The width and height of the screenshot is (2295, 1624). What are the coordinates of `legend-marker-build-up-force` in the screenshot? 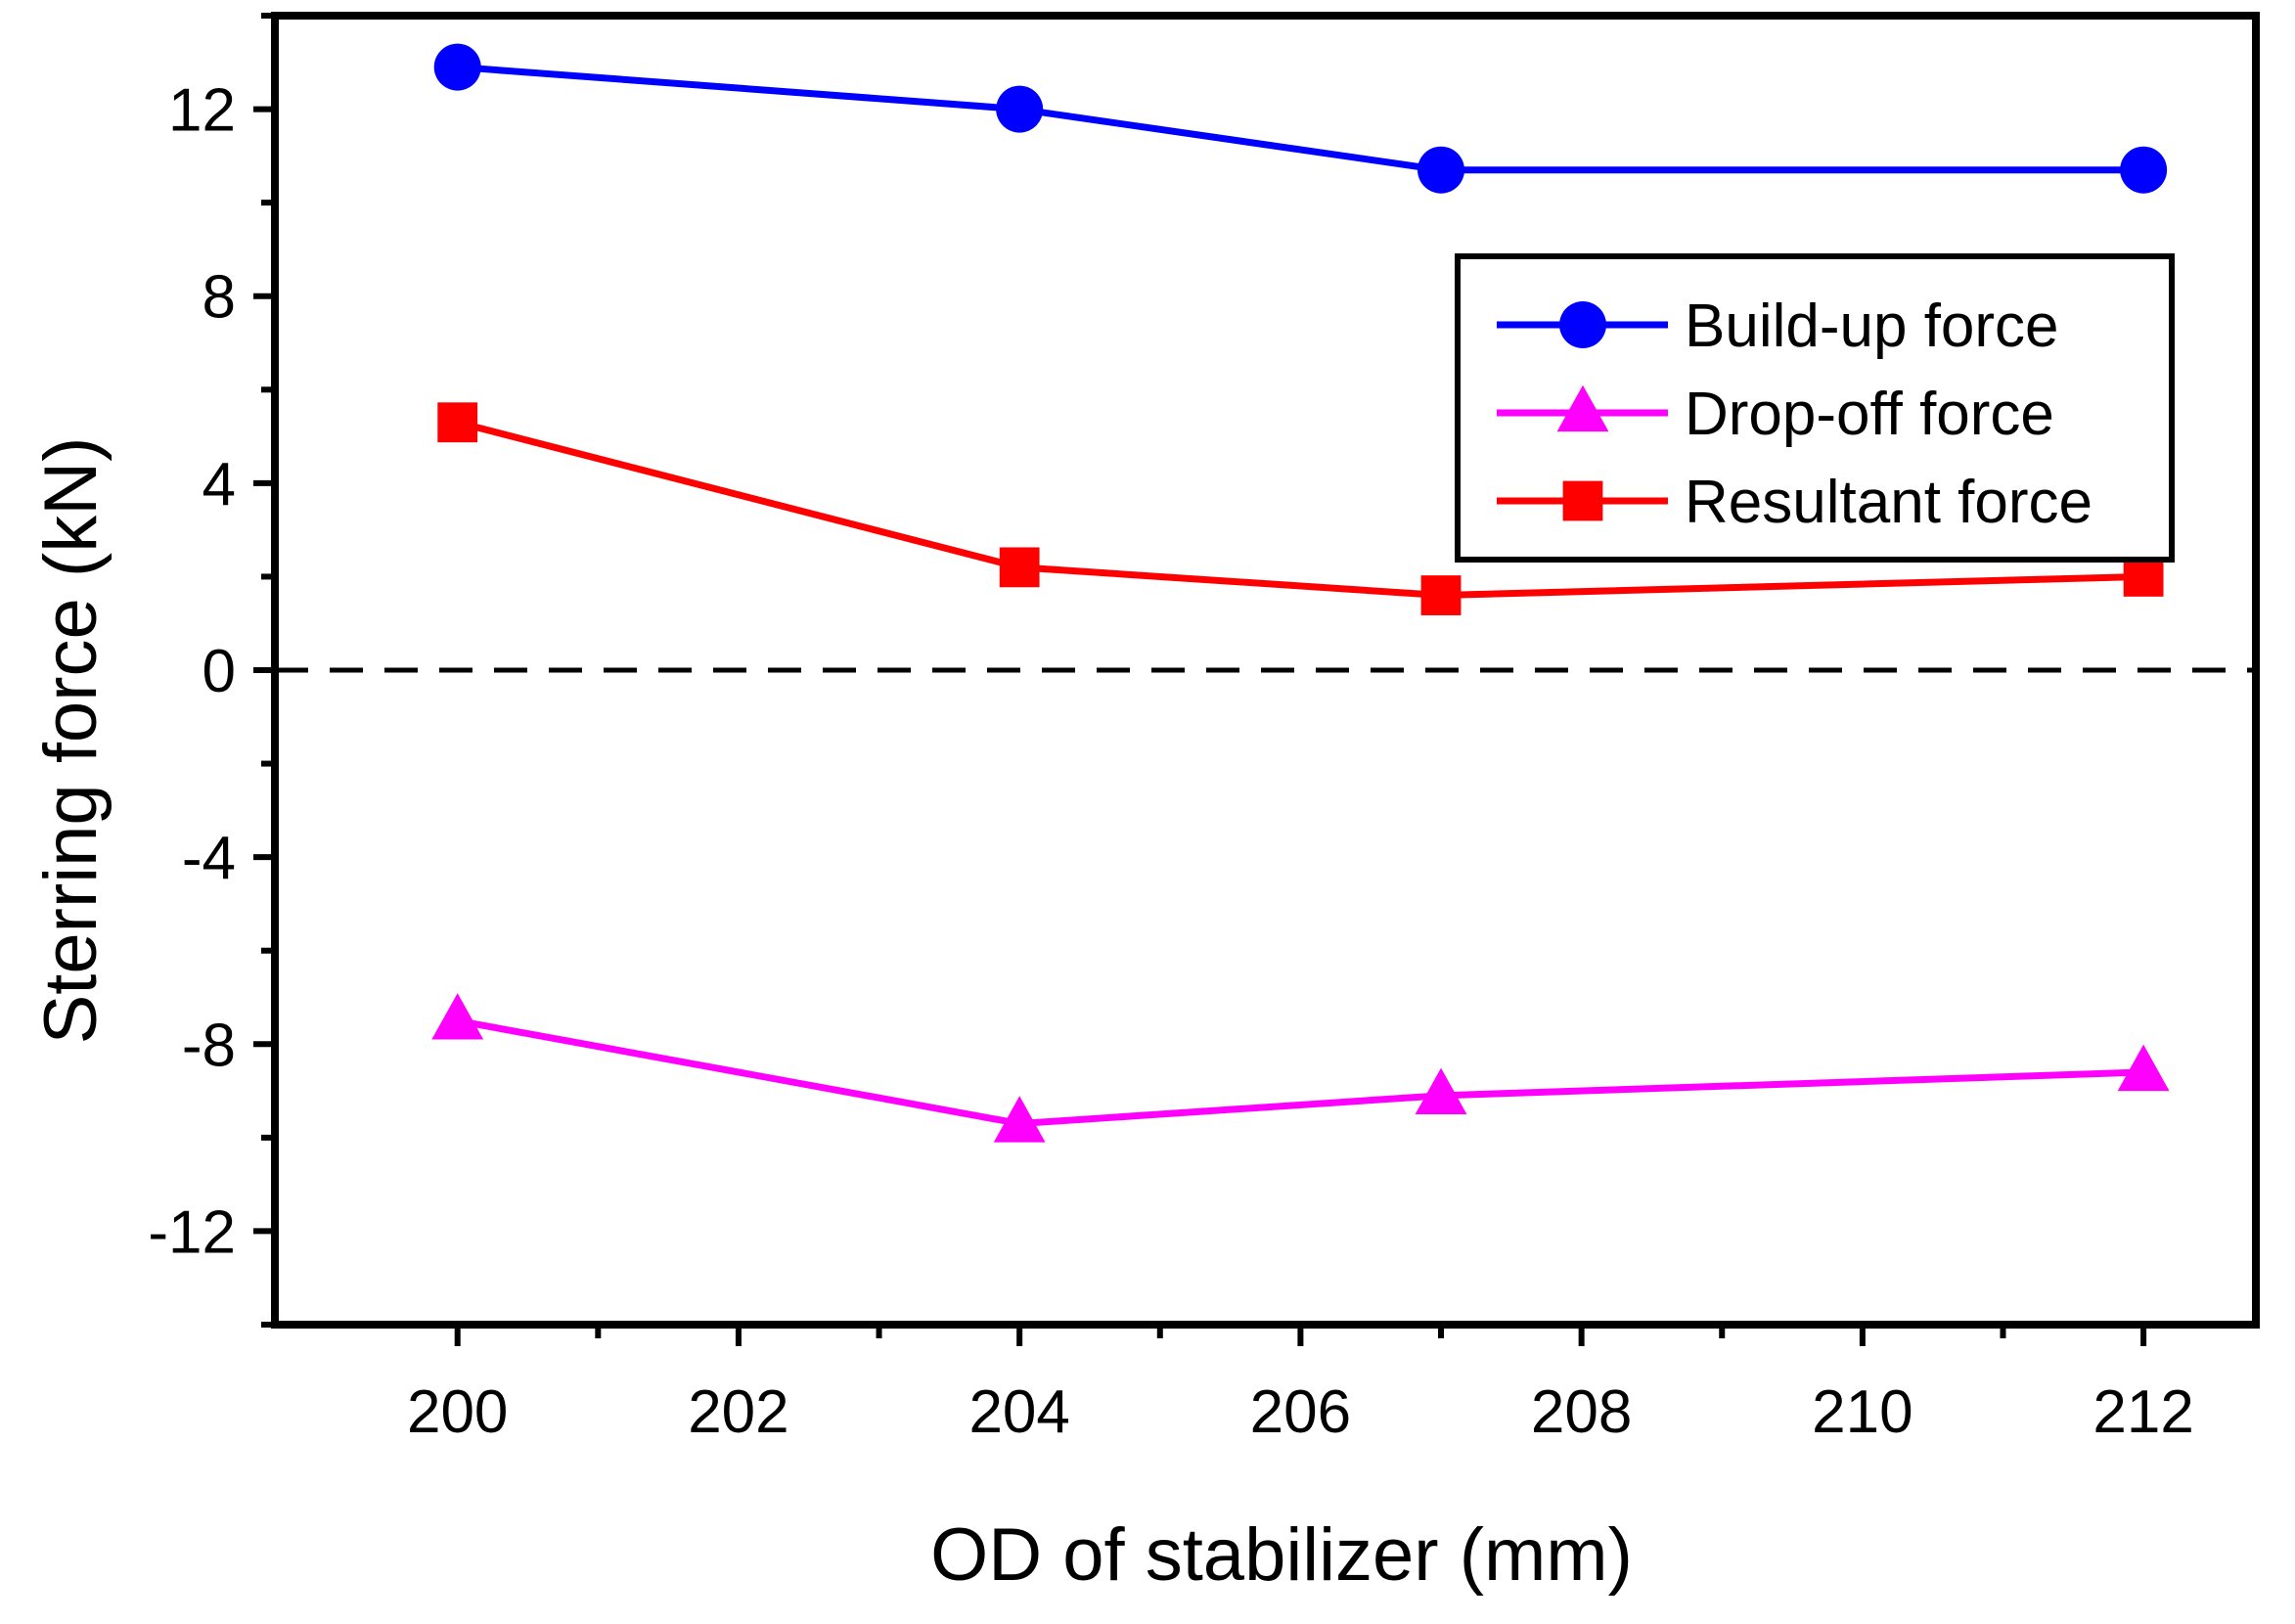 It's located at (1582, 324).